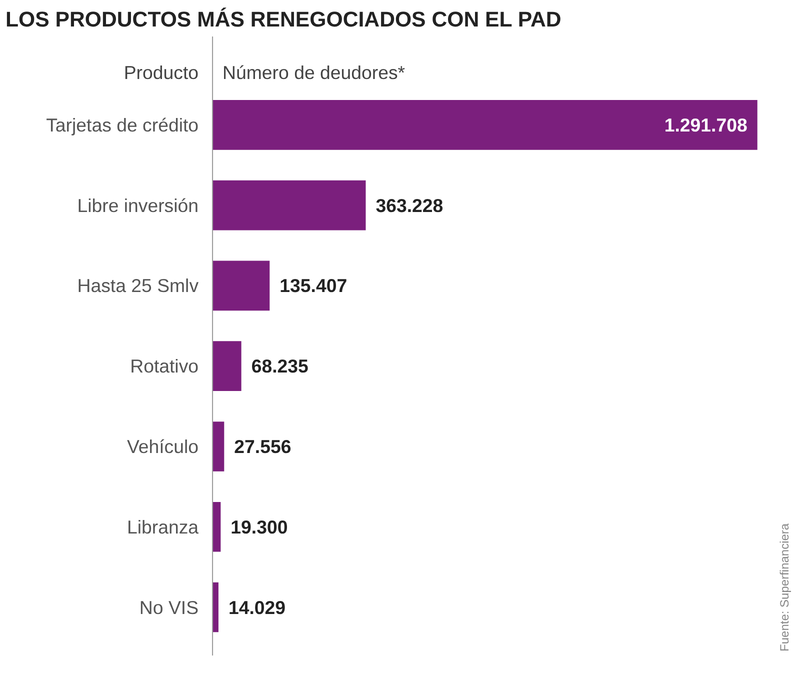  Describe the element at coordinates (162, 446) in the screenshot. I see `y-tick-label: Vehículo` at that location.